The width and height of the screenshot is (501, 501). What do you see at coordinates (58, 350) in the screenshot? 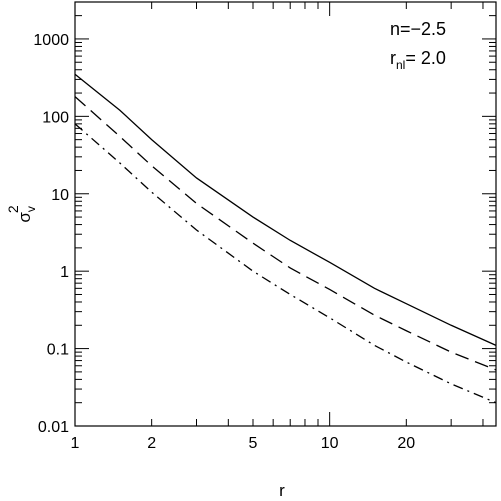
I see `y-tick-label: 0.1` at bounding box center [58, 350].